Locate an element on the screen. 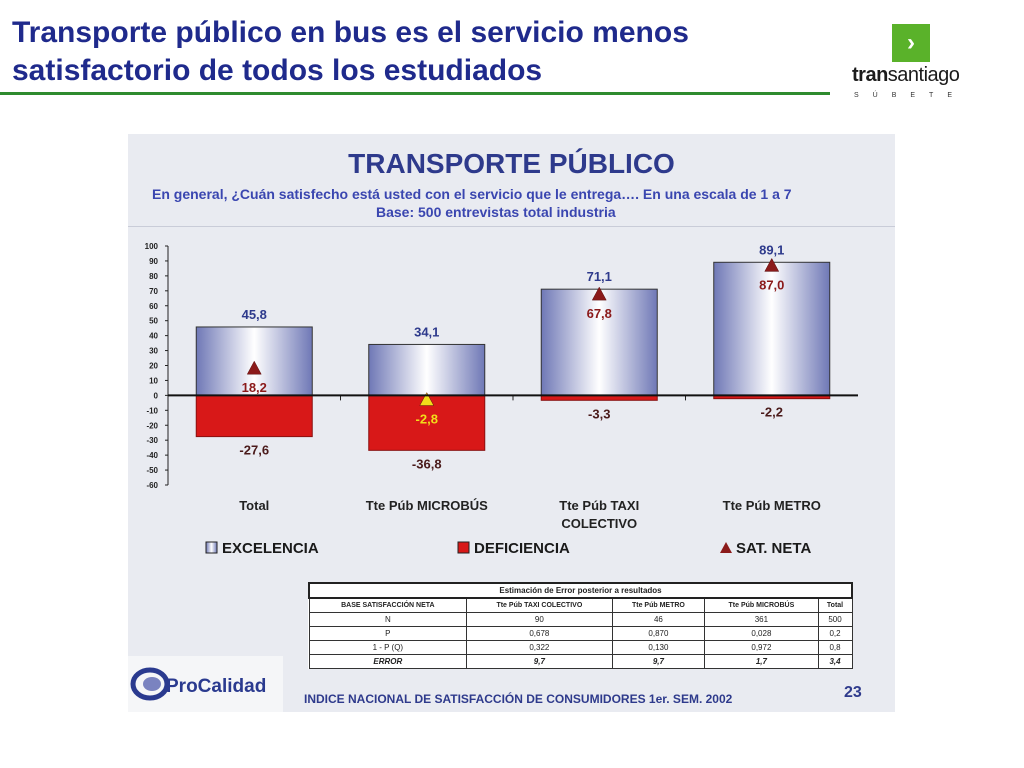 This screenshot has height=768, width=1024. y-tick-label: 50 is located at coordinates (153, 321).